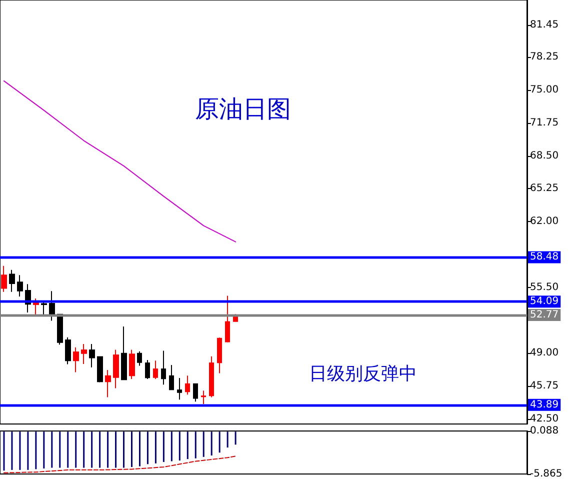  I want to click on y-tick-label: 81.45, so click(544, 24).